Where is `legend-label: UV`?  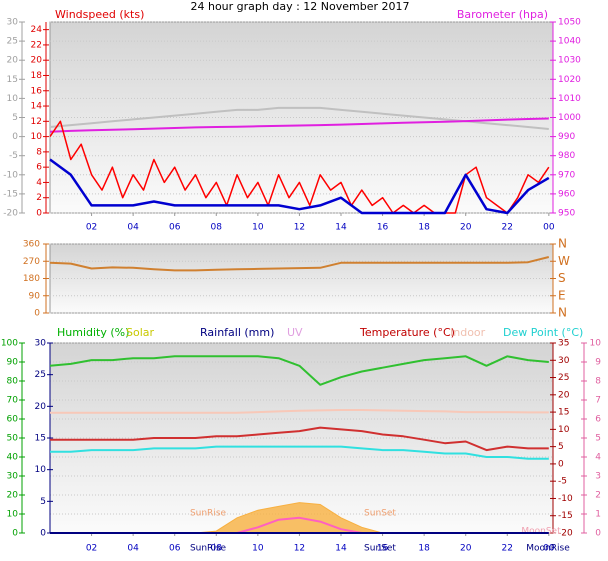
legend-label: UV is located at coordinates (295, 332).